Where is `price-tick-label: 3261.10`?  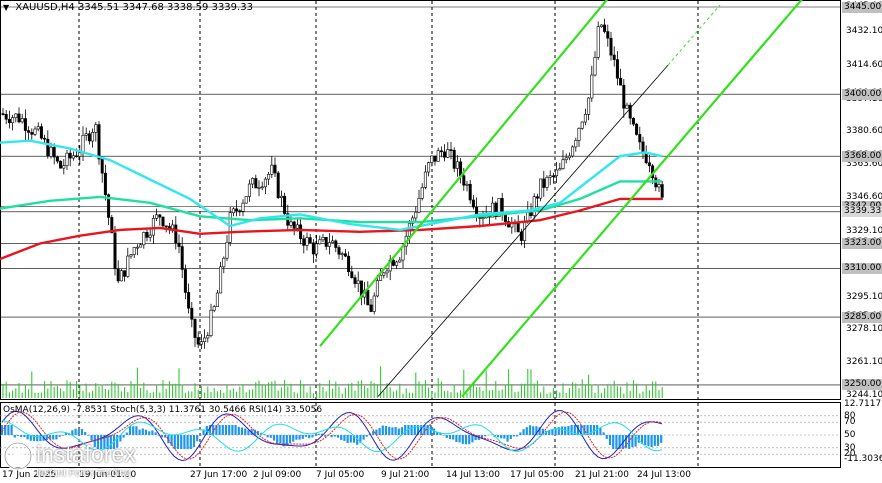 price-tick-label: 3261.10 is located at coordinates (864, 362).